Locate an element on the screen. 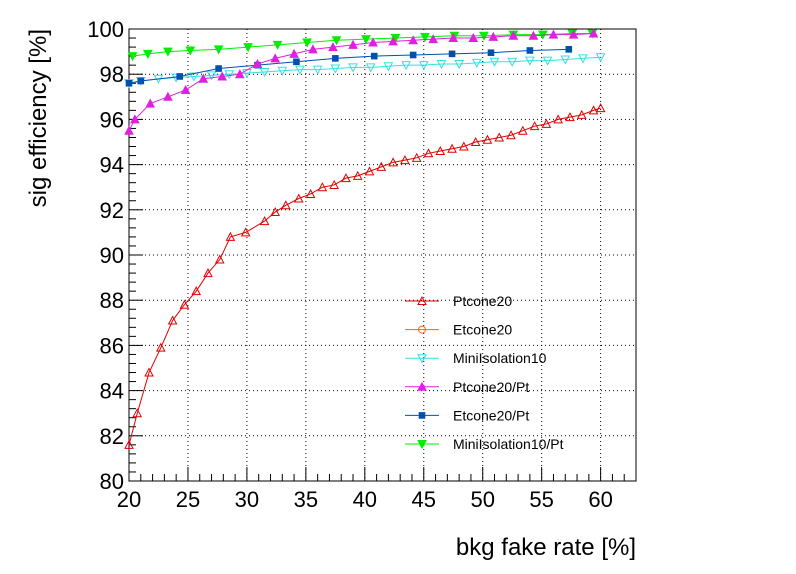 Image resolution: width=796 pixels, height=574 pixels. y-tick-label: 86 is located at coordinates (112, 345).